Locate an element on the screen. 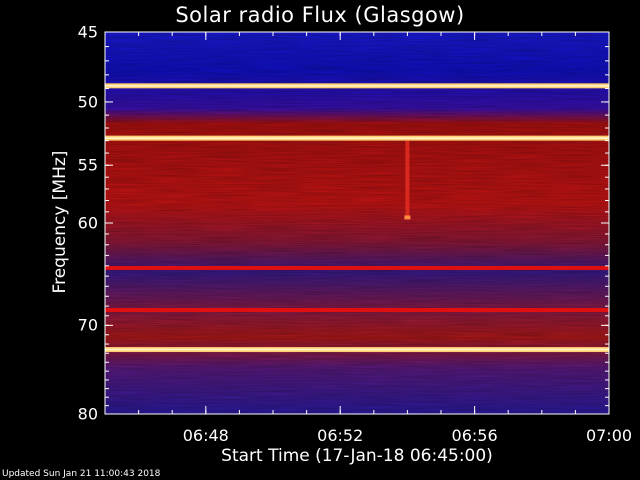 This screenshot has width=640, height=480. y-axis-label: Frequency [MHz] is located at coordinates (60, 222).